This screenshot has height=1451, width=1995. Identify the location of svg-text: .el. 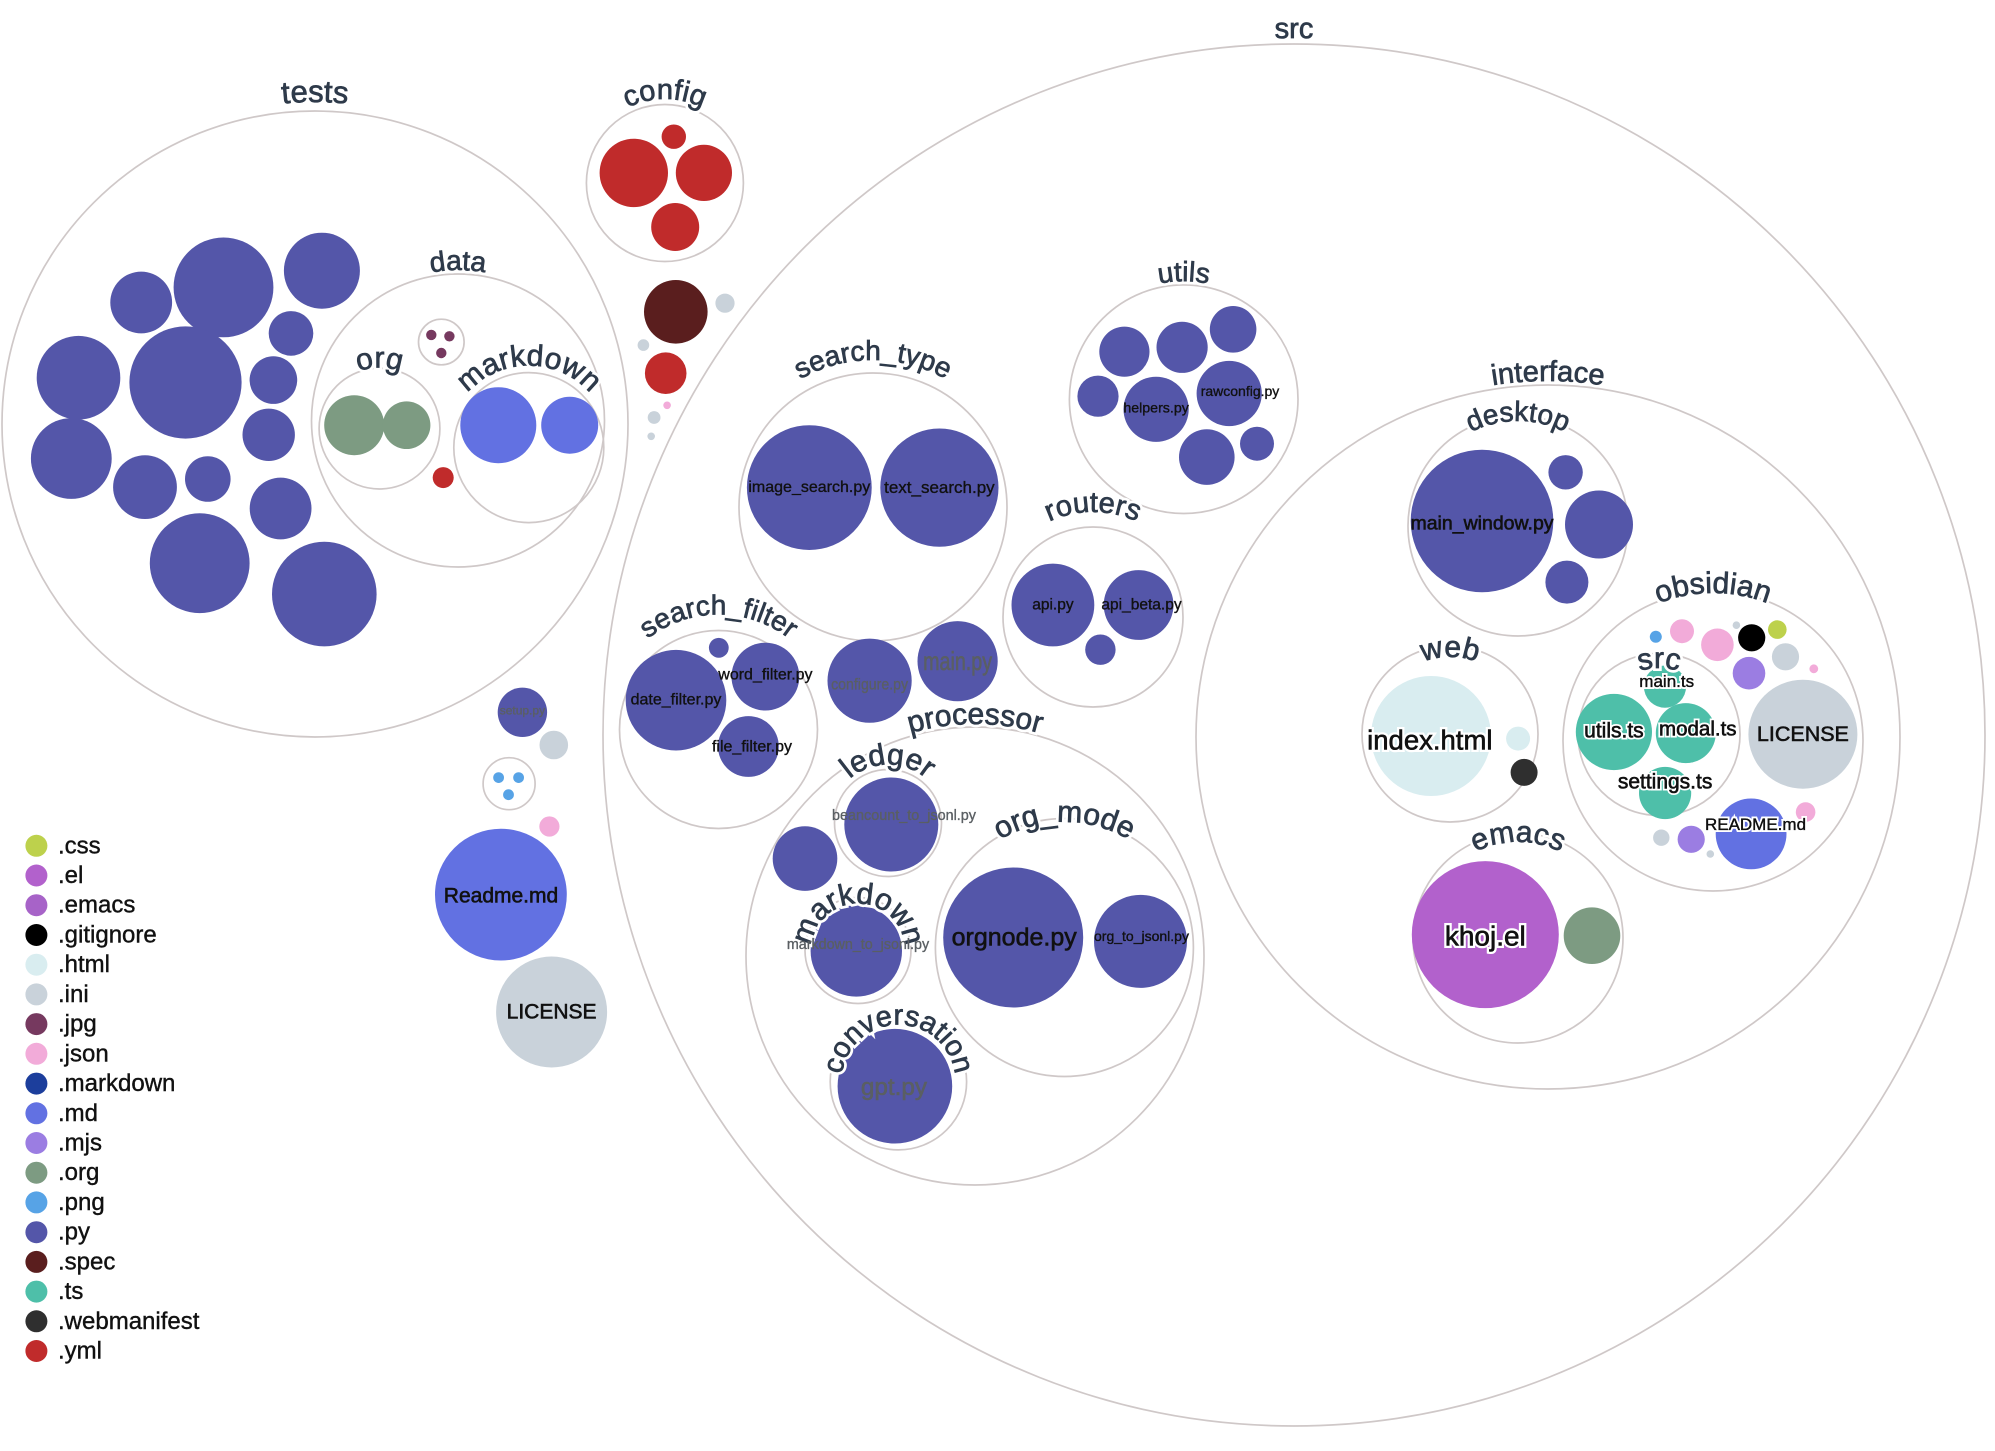
(70, 875).